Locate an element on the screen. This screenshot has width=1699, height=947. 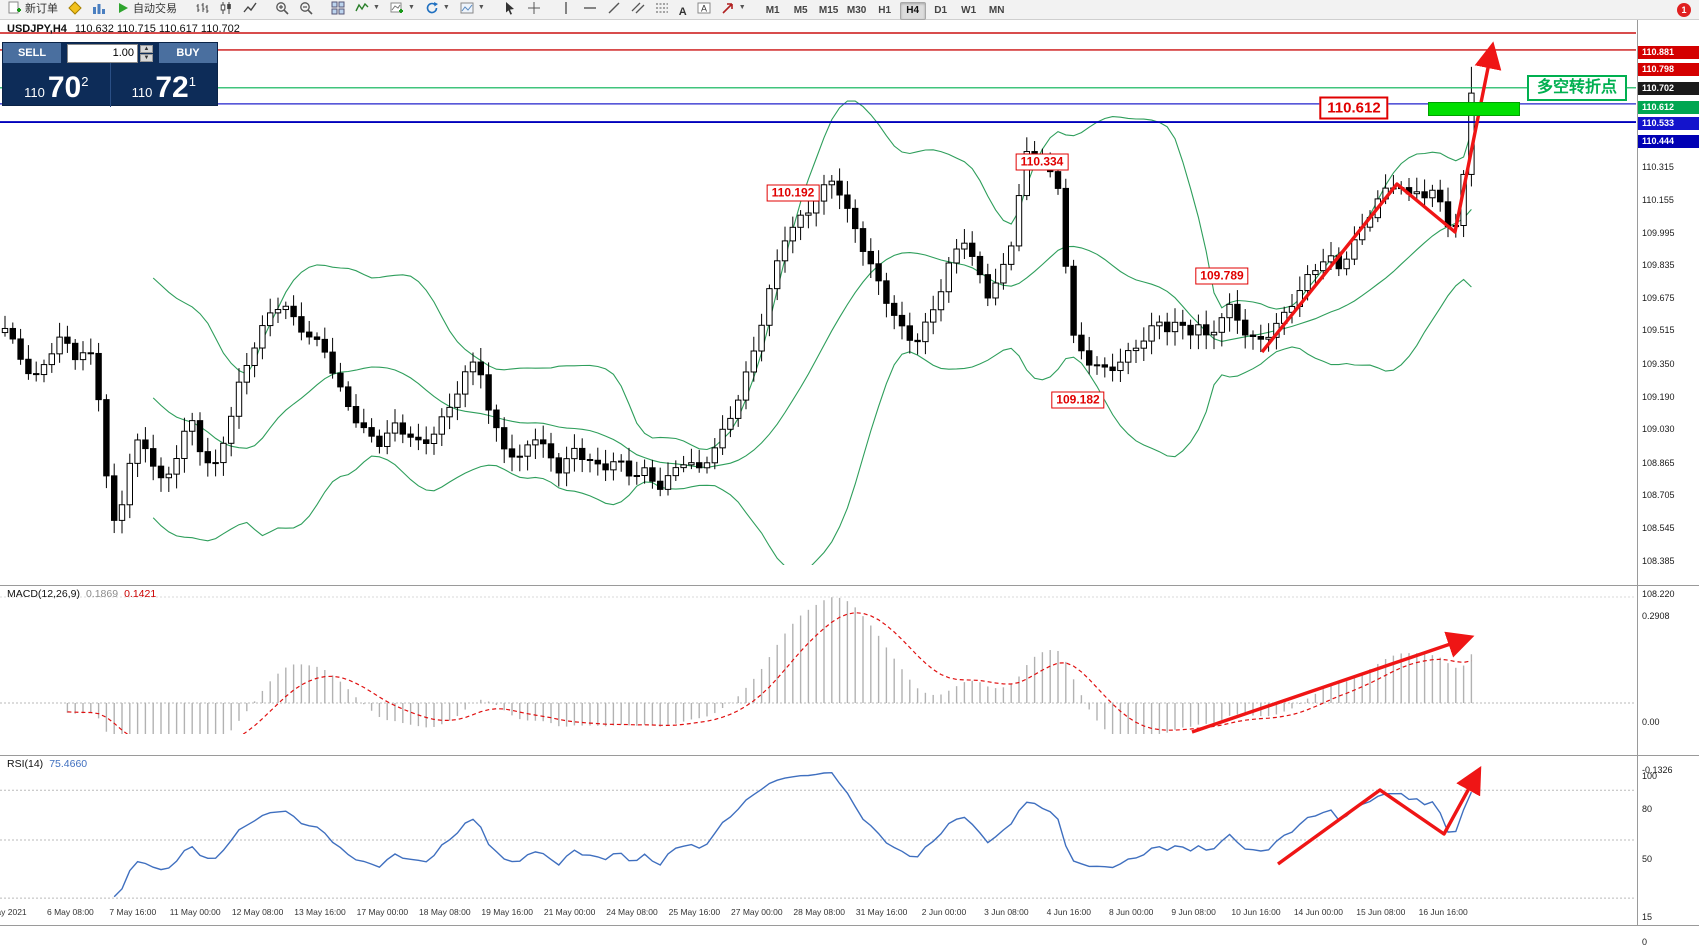
time-axis-label: 8 Jun 00:00 is located at coordinates (1131, 912).